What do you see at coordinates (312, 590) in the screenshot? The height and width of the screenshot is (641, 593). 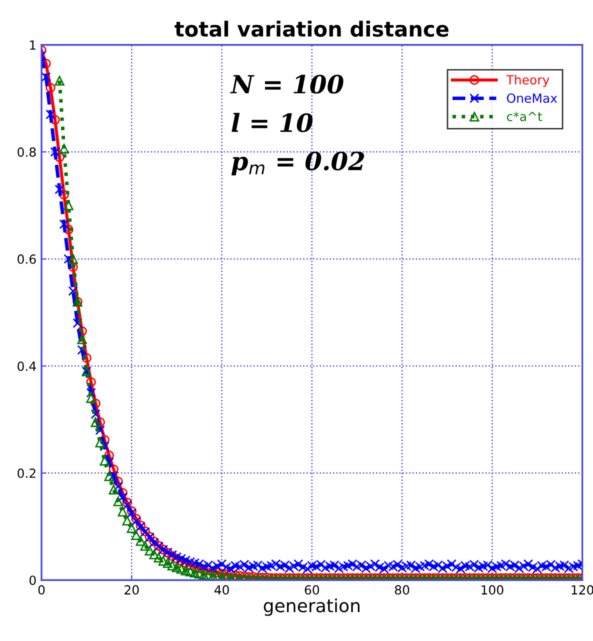 I see `x-tick-label: 60` at bounding box center [312, 590].